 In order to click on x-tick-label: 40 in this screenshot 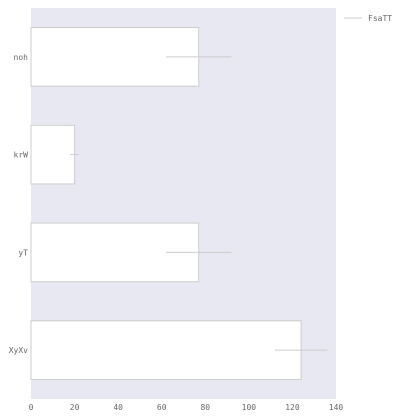, I will do `click(118, 407)`.